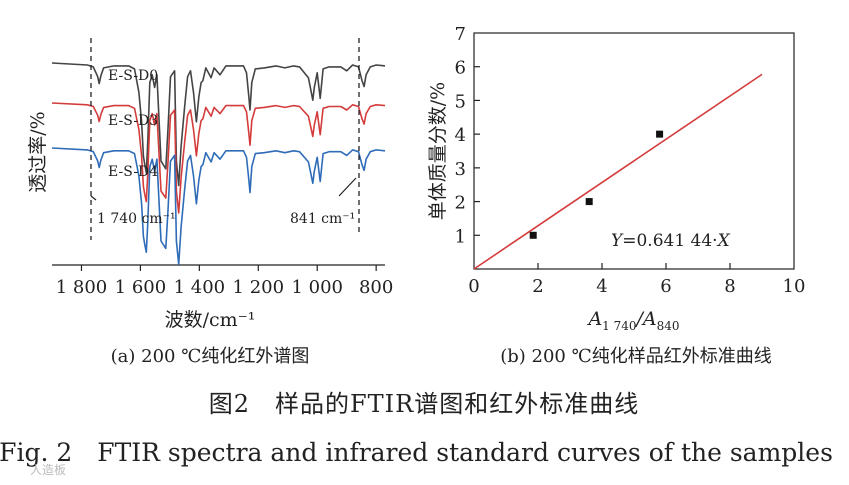  Describe the element at coordinates (322, 219) in the screenshot. I see `annotation-841: 841 cm⁻¹` at that location.